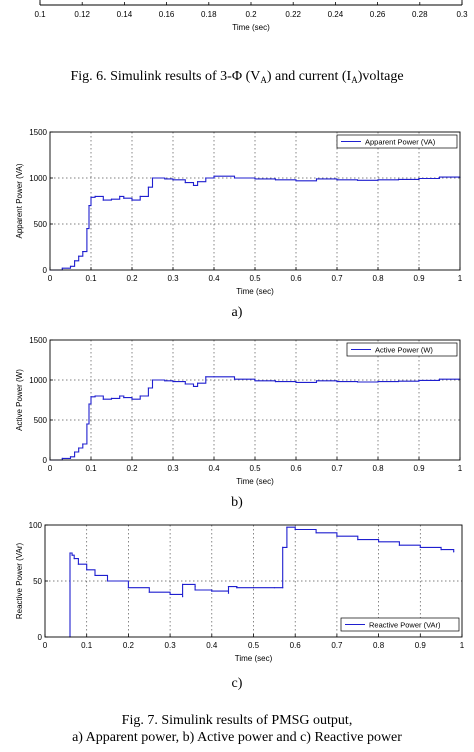 The image size is (474, 752). What do you see at coordinates (460, 468) in the screenshot?
I see `x-tick-label: 1` at bounding box center [460, 468].